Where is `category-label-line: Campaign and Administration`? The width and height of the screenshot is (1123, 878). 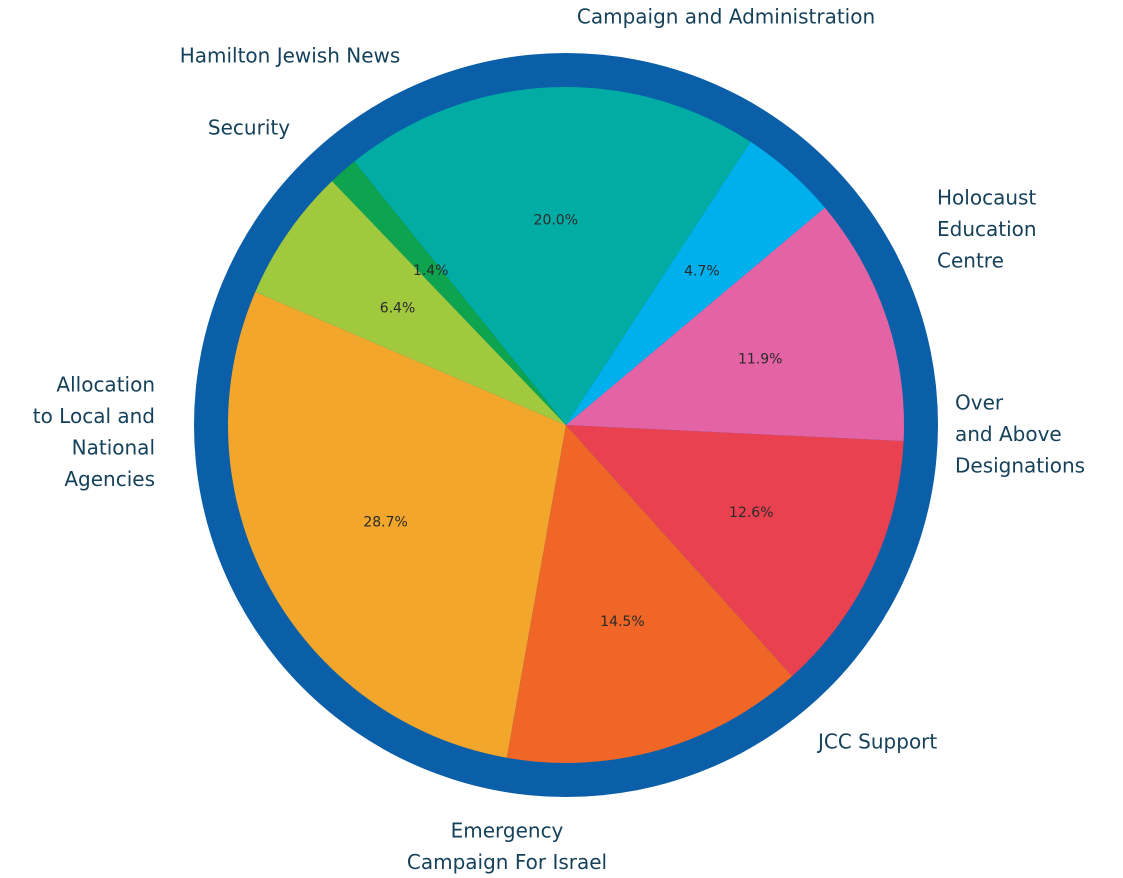 category-label-line: Campaign and Administration is located at coordinates (726, 17).